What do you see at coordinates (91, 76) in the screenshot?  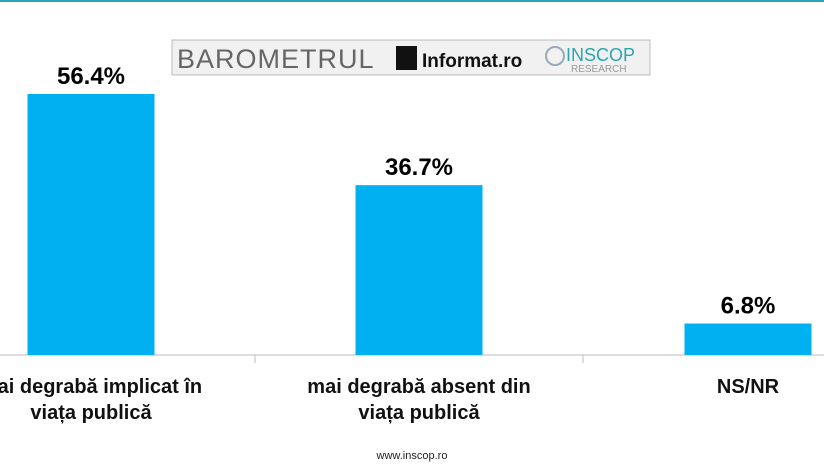 I see `value-label: 56.4%` at bounding box center [91, 76].